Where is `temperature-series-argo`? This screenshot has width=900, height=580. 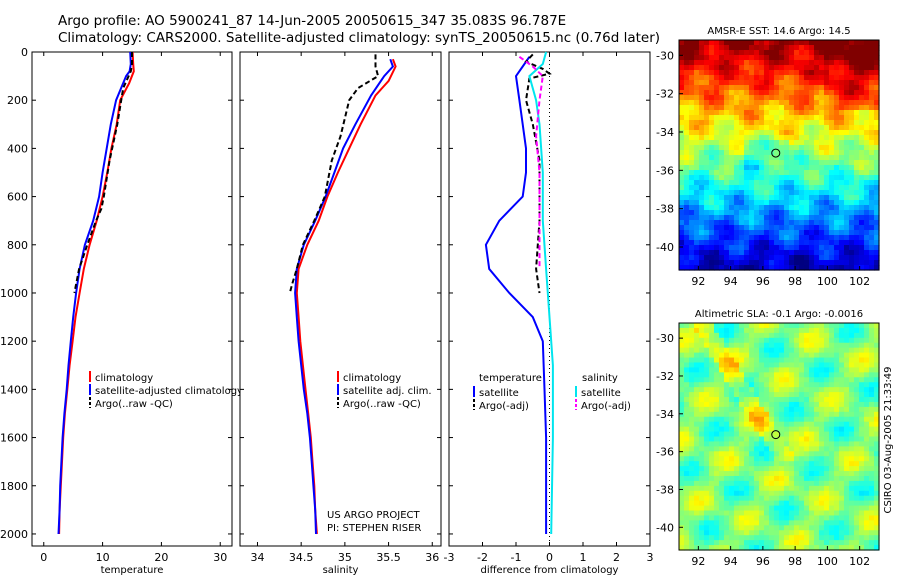
temperature-series-argo is located at coordinates (103, 173).